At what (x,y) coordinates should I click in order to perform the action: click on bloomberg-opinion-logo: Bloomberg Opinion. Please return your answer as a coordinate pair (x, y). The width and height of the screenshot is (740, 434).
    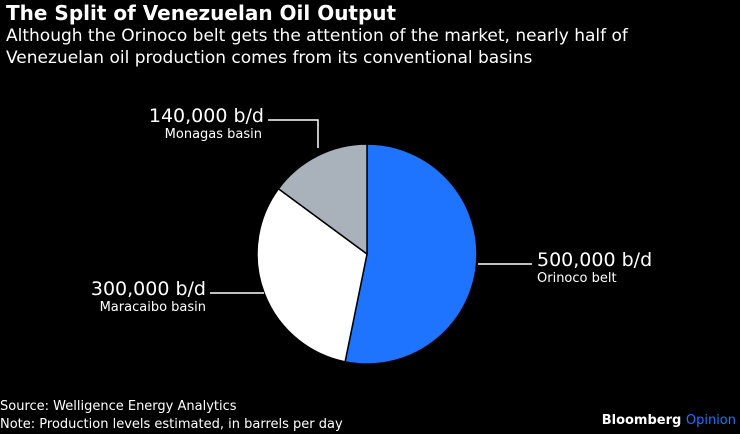
    Looking at the image, I should click on (669, 420).